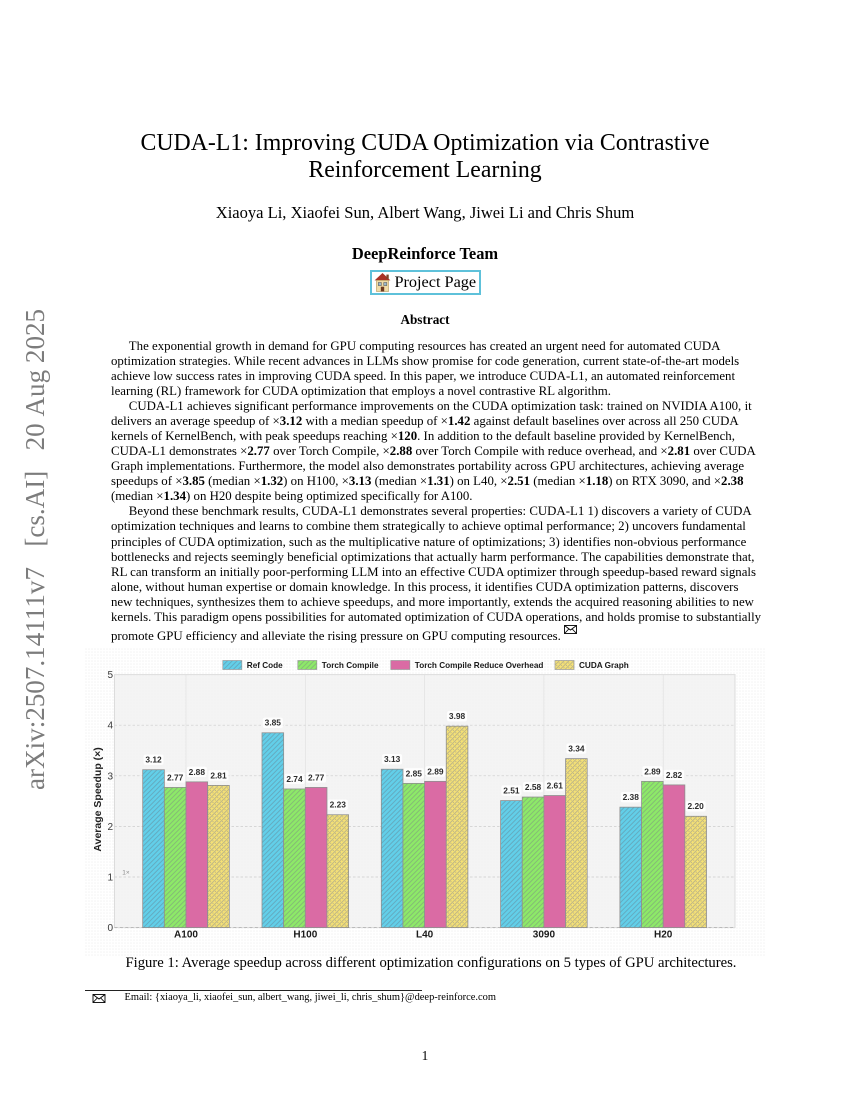 This screenshot has height=1100, width=850. Describe the element at coordinates (555, 785) in the screenshot. I see `svg-text: 2.61` at that location.